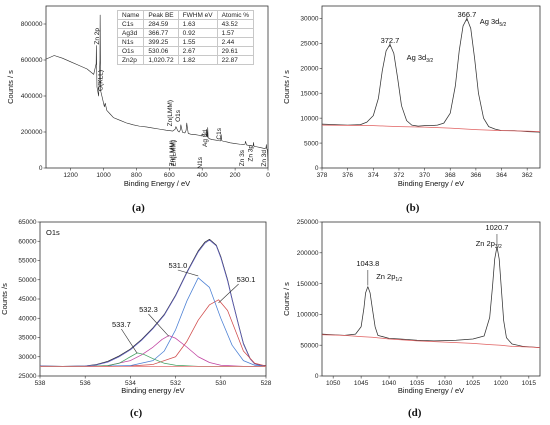 This screenshot has height=425, width=550. What do you see at coordinates (347, 175) in the screenshot?
I see `x-tick-label: 376` at bounding box center [347, 175].